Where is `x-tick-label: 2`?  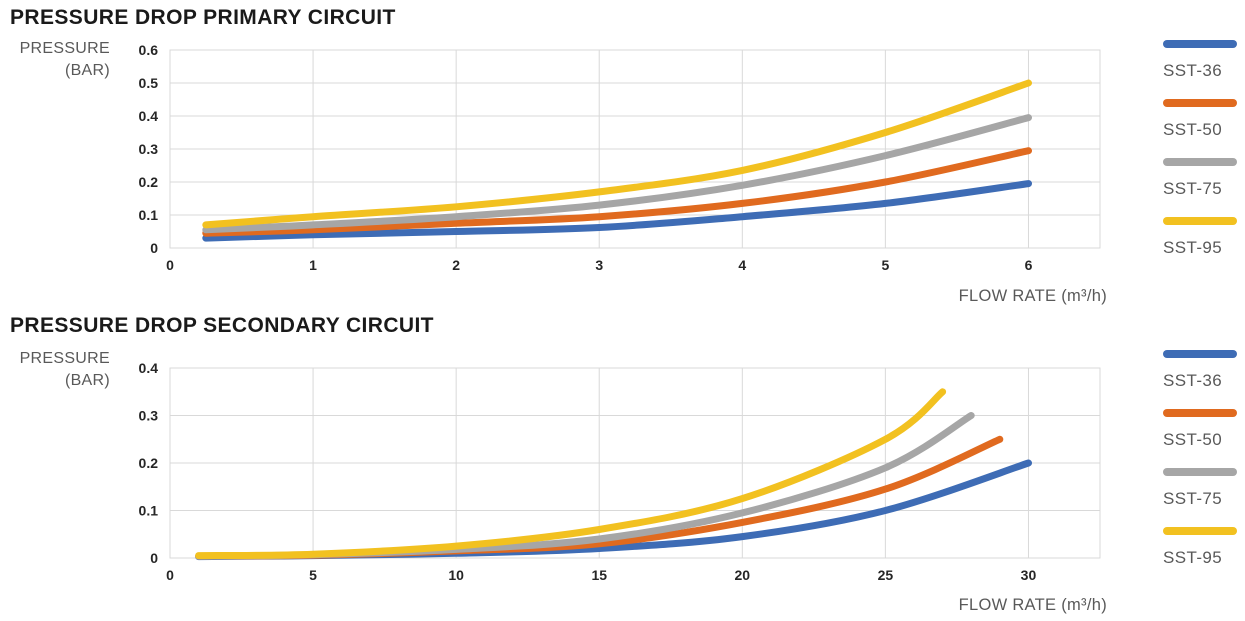
x-tick-label: 2 is located at coordinates (456, 265).